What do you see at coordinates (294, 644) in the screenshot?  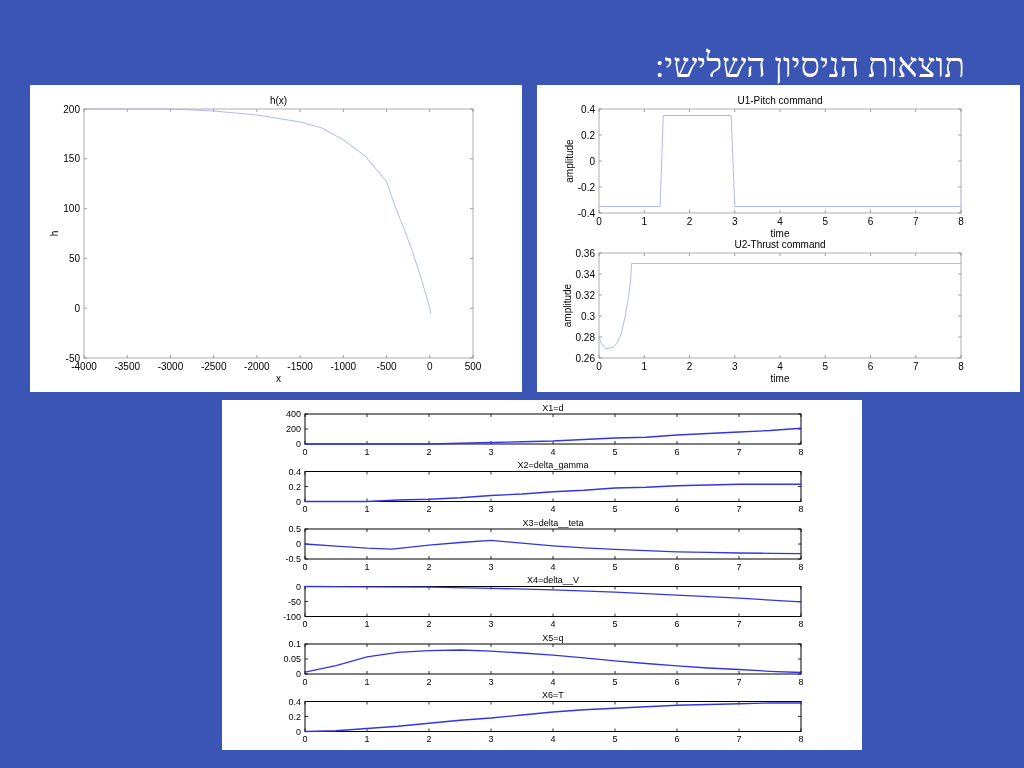 I see `y-tick-label: 0.1` at bounding box center [294, 644].